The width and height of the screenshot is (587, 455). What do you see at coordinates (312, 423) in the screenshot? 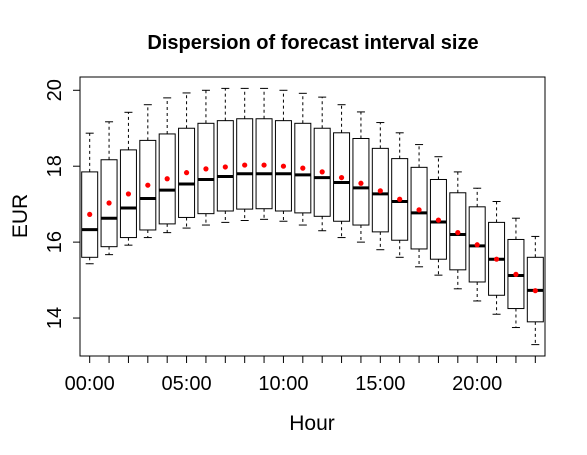
I see `x-axis-label: Hour` at bounding box center [312, 423].